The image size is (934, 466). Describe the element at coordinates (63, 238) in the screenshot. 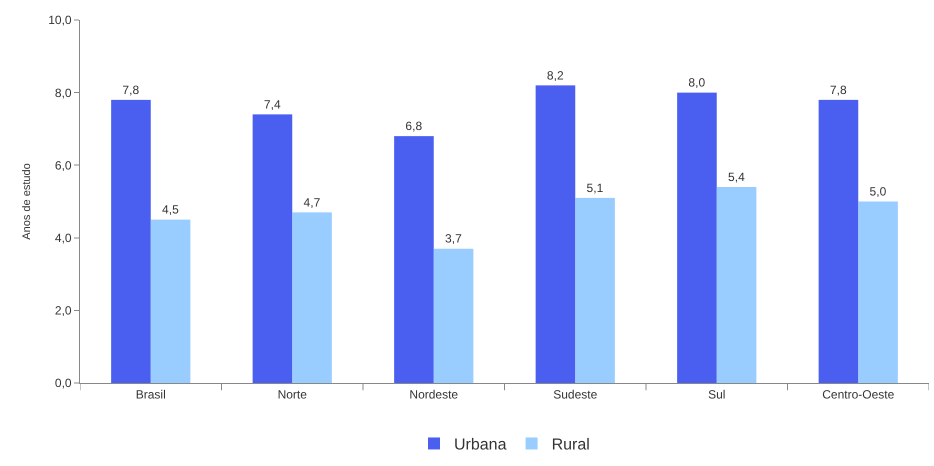

I see `y-tick-label: 4,0` at that location.